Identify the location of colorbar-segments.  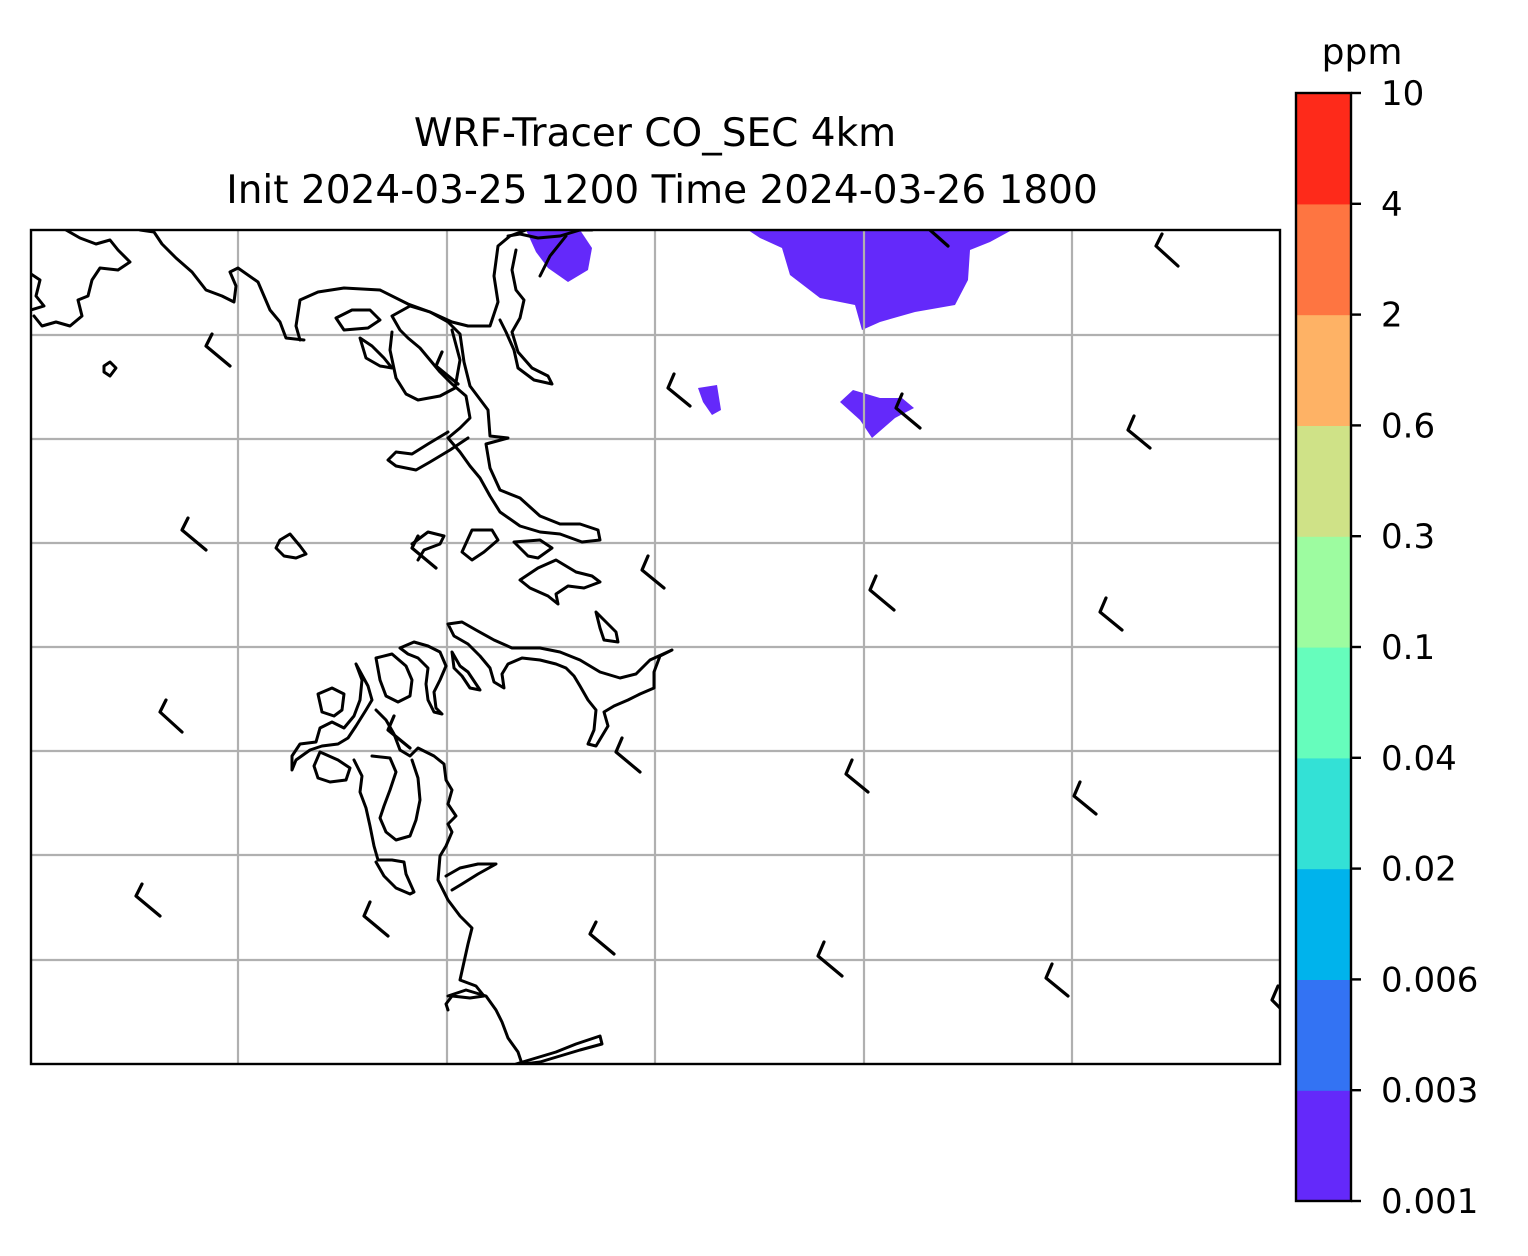
(1323, 647).